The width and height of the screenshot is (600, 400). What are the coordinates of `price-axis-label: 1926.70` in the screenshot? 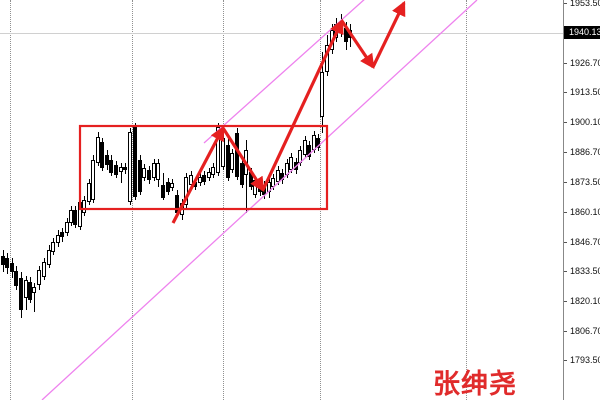 It's located at (585, 62).